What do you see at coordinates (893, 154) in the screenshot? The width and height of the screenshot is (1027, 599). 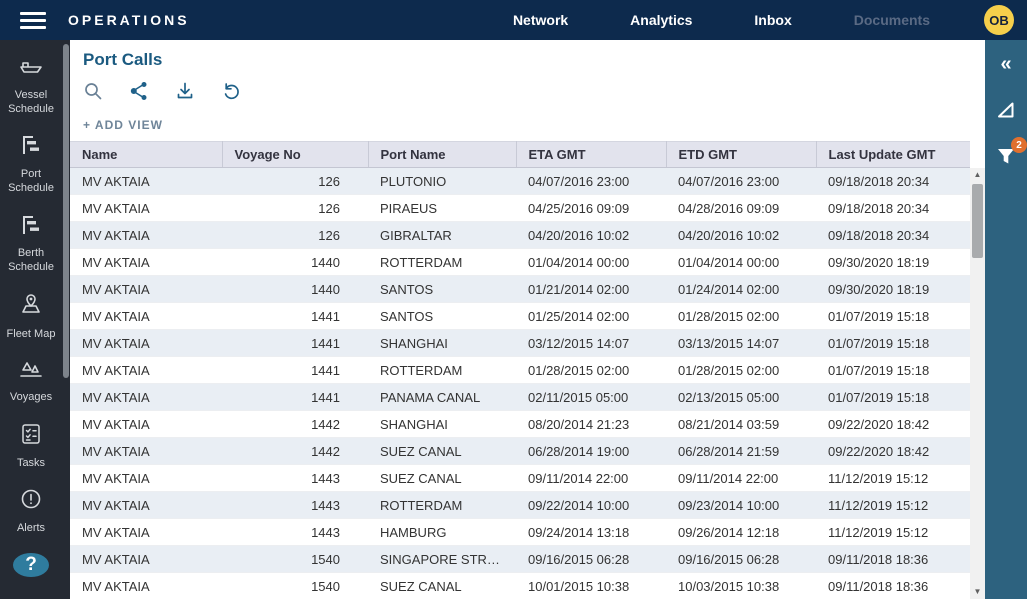 I see `column-header: Last Update GMT` at bounding box center [893, 154].